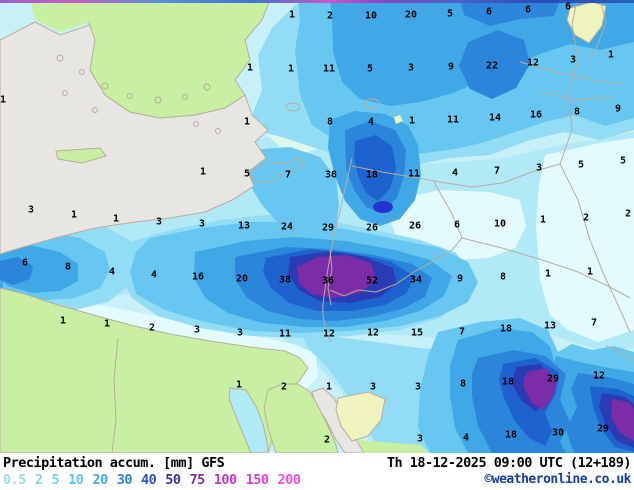  What do you see at coordinates (148, 479) in the screenshot?
I see `legend-value: 40` at bounding box center [148, 479].